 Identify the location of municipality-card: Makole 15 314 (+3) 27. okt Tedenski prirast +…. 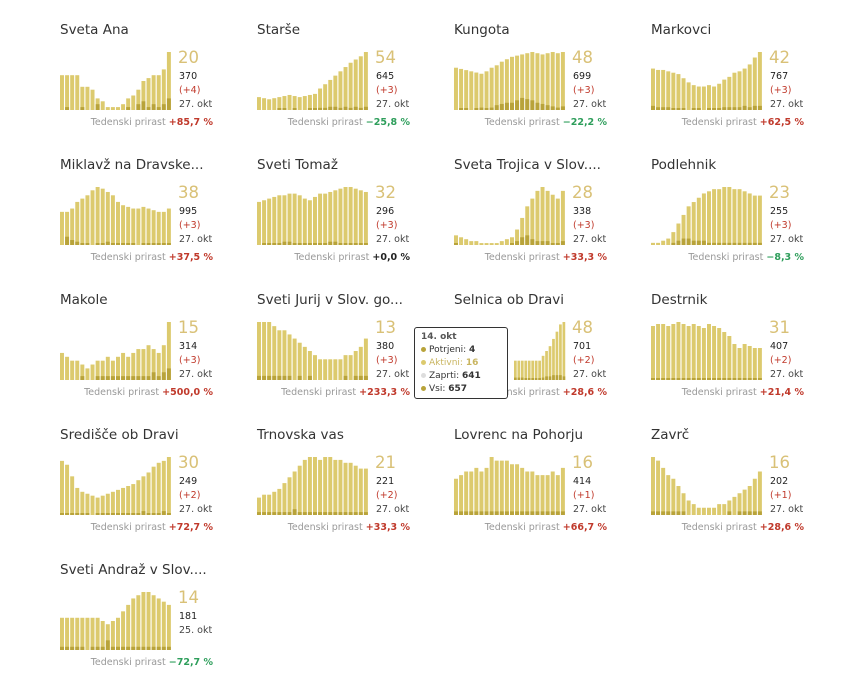
(106, 334).